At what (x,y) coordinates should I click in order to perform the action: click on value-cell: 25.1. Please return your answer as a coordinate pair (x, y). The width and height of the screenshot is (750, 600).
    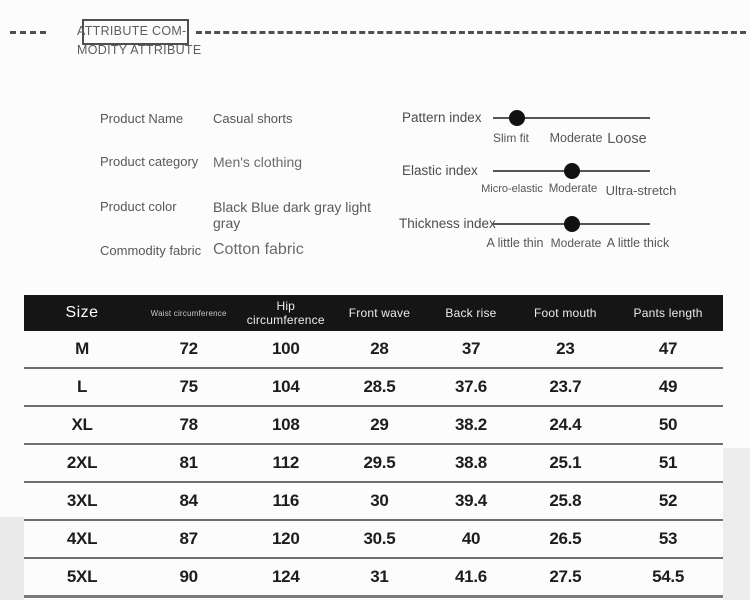
    Looking at the image, I should click on (565, 462).